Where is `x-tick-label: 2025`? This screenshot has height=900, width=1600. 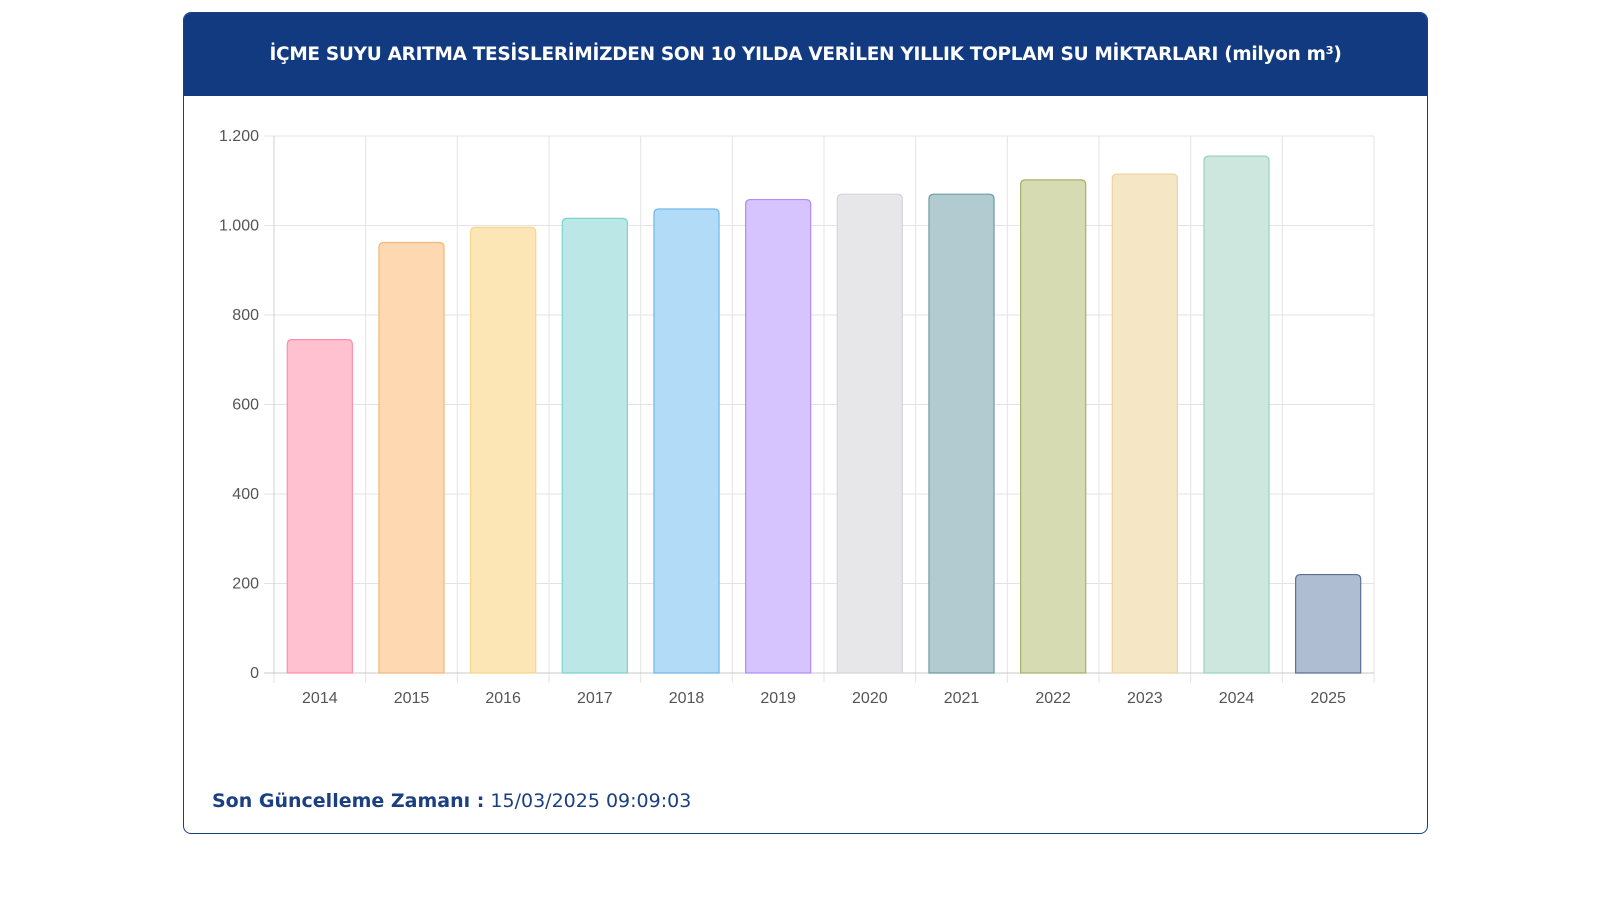 x-tick-label: 2025 is located at coordinates (1328, 698).